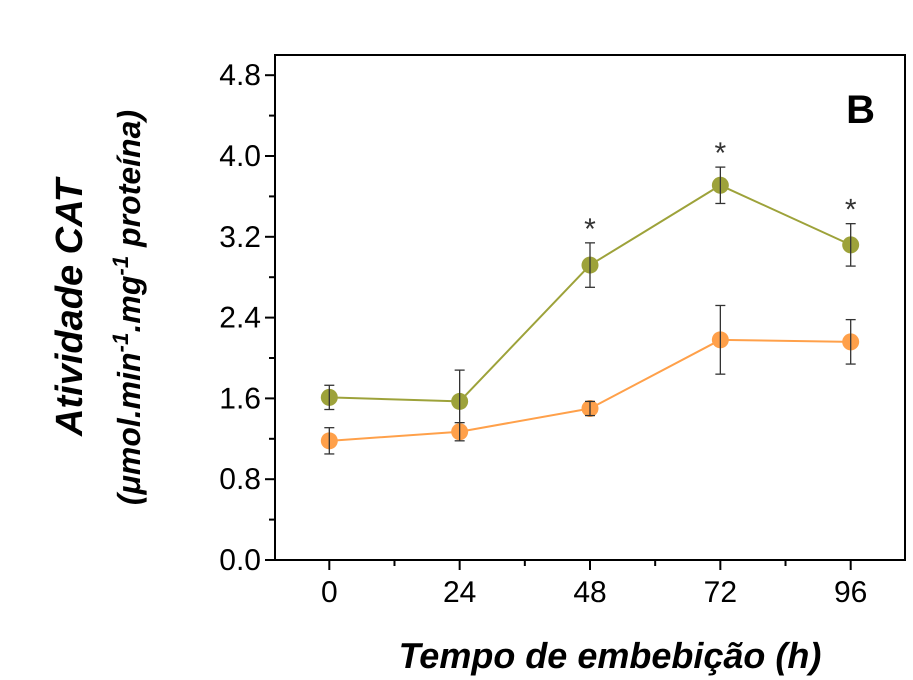 The height and width of the screenshot is (680, 913). I want to click on x-tick-label: 48, so click(590, 592).